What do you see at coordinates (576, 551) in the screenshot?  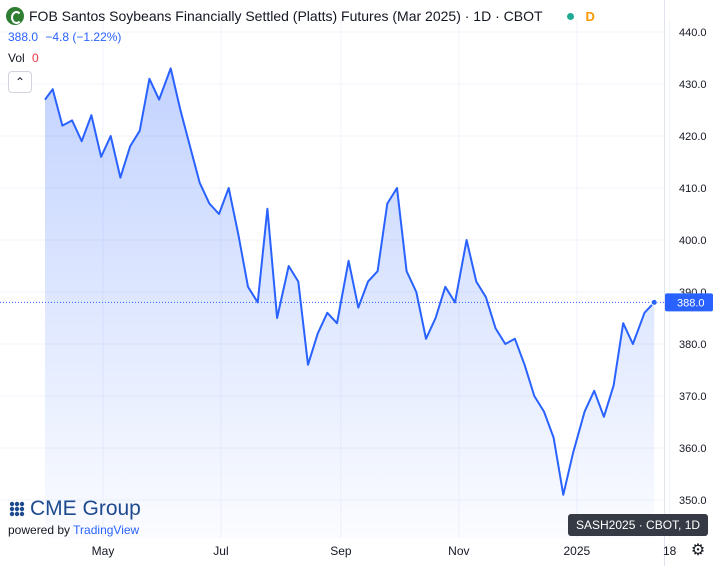 I see `time-axis-tick-label: 2025` at bounding box center [576, 551].